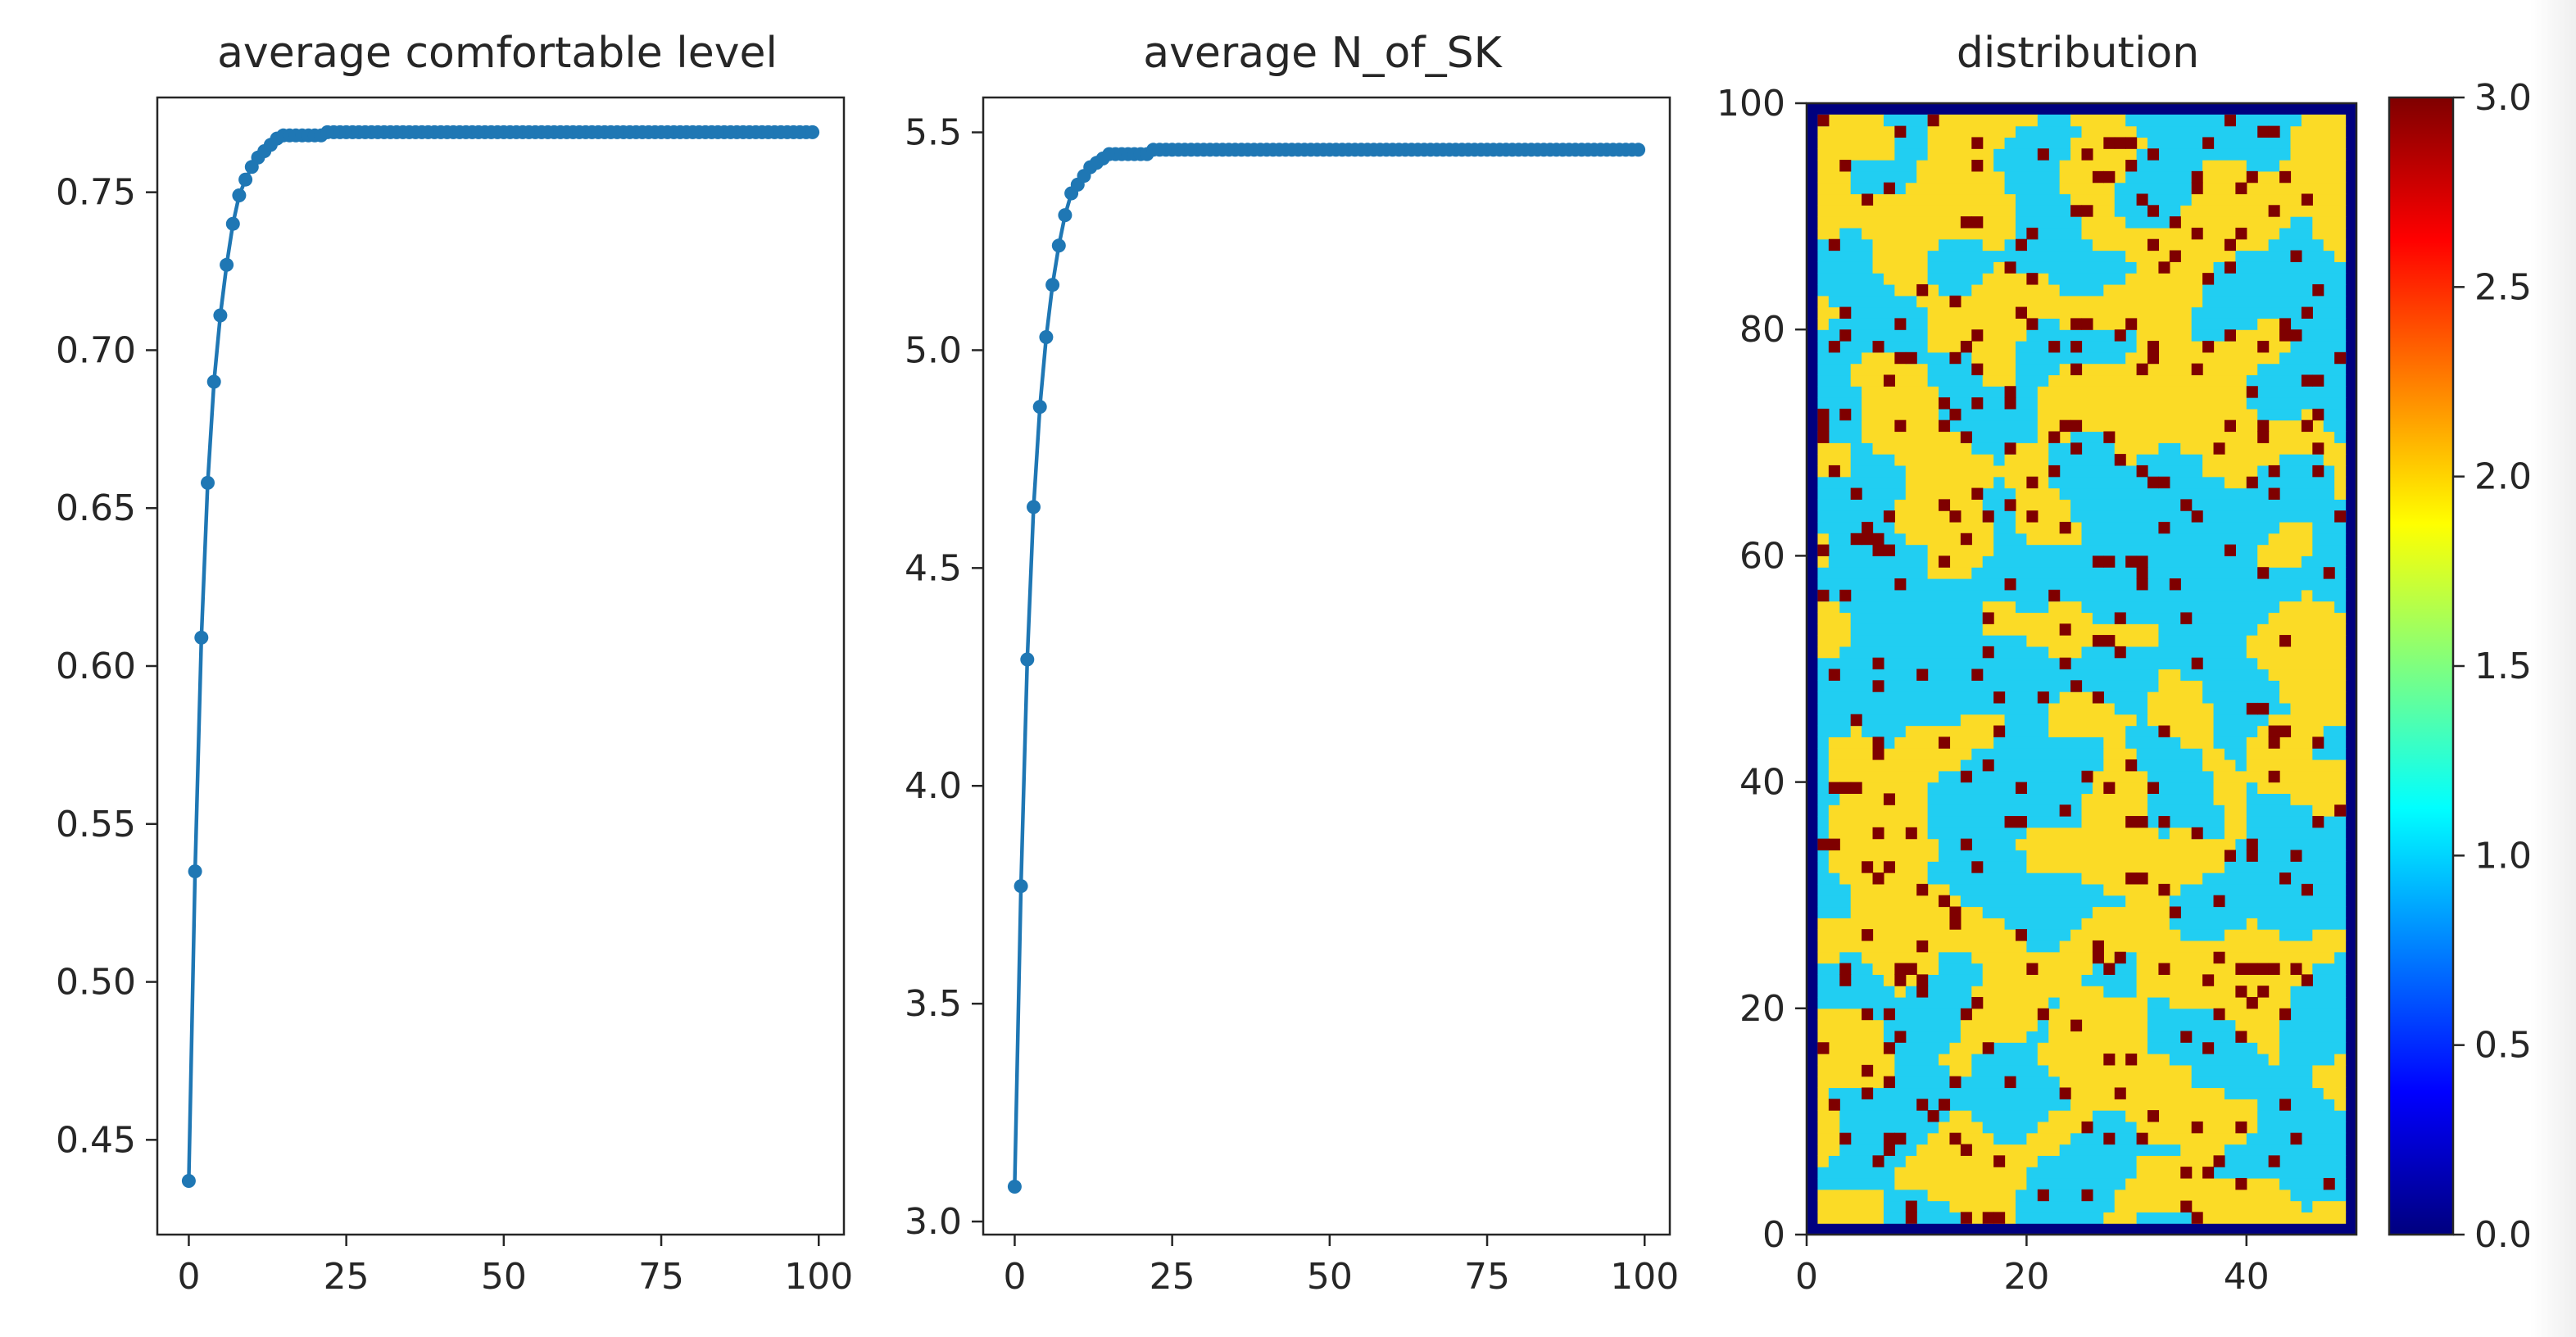  I want to click on nofsk-data-point, so click(1065, 215).